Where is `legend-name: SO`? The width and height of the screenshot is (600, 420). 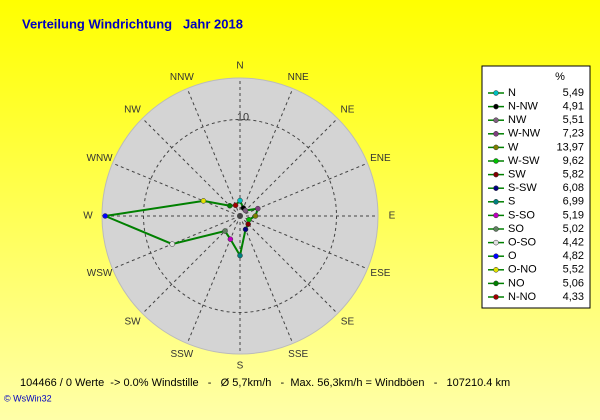 legend-name: SO is located at coordinates (516, 229).